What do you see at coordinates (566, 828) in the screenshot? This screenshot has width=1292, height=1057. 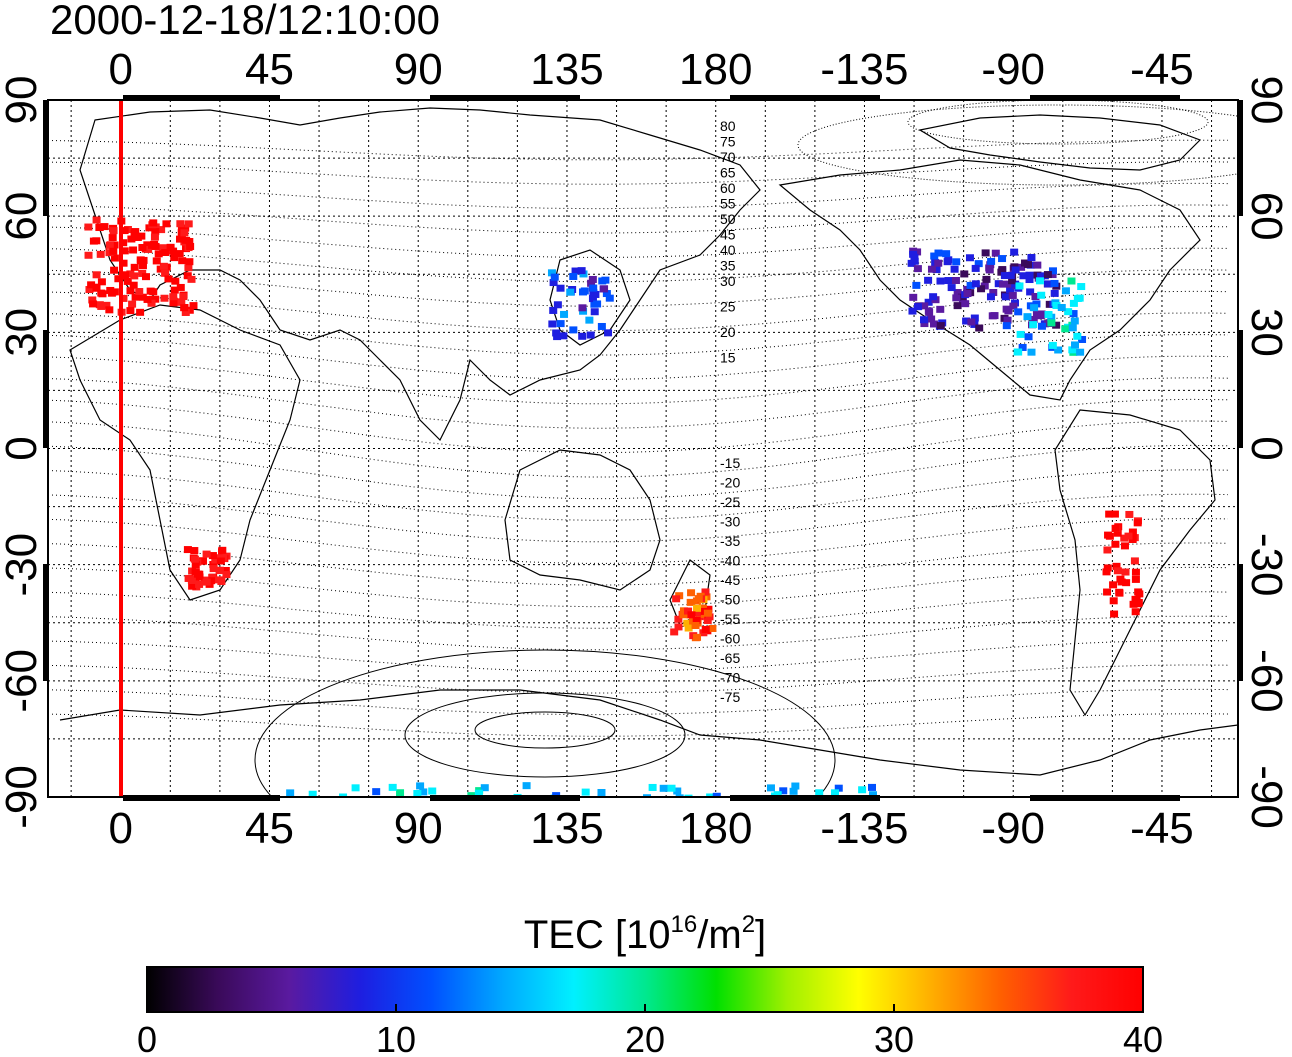 I see `bottom-lon-tick-label: 135` at bounding box center [566, 828].